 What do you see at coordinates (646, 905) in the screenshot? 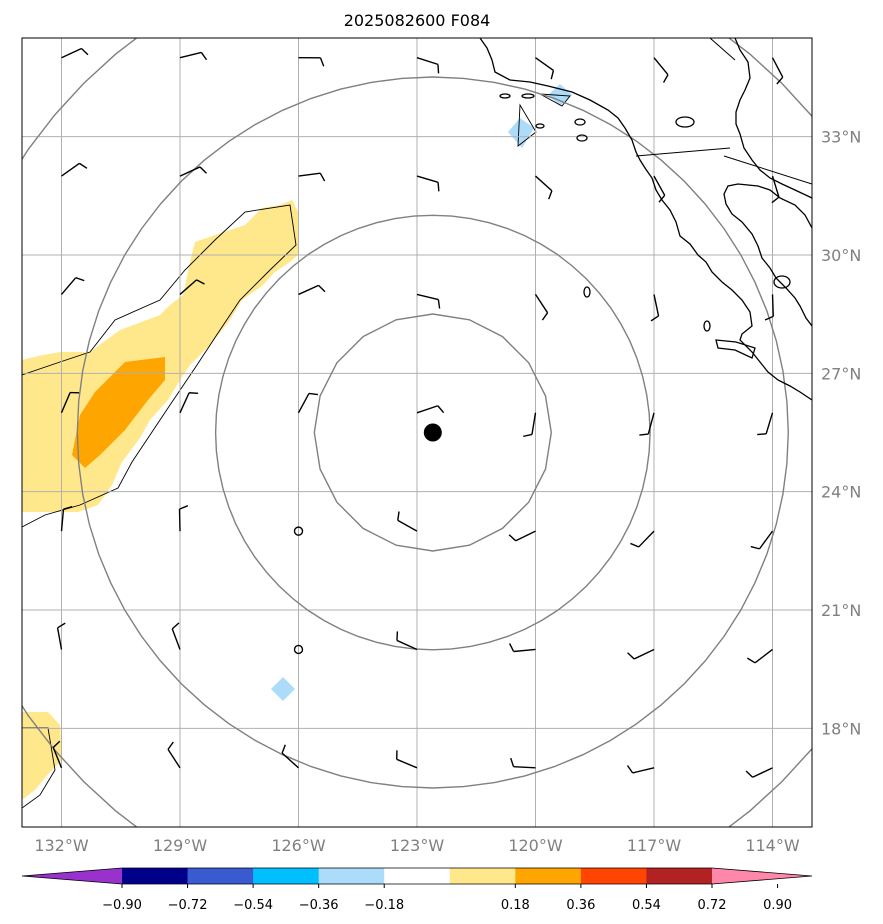
I see `colorbar-tick-label-7: 0.54` at bounding box center [646, 905].